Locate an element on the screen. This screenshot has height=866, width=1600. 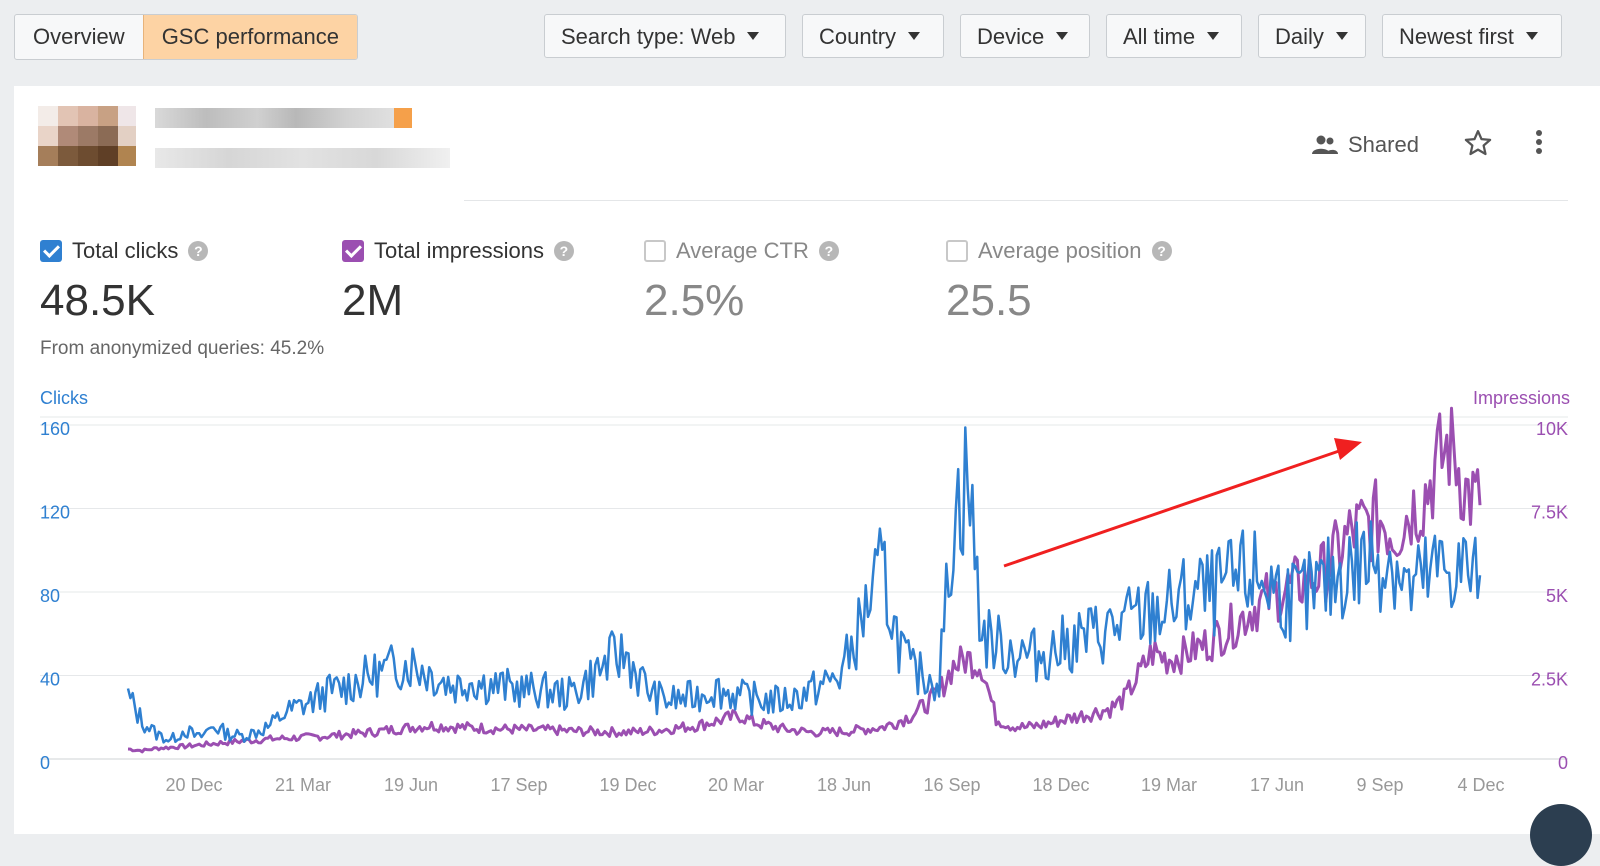
date-tick-label: 21 Mar is located at coordinates (303, 785).